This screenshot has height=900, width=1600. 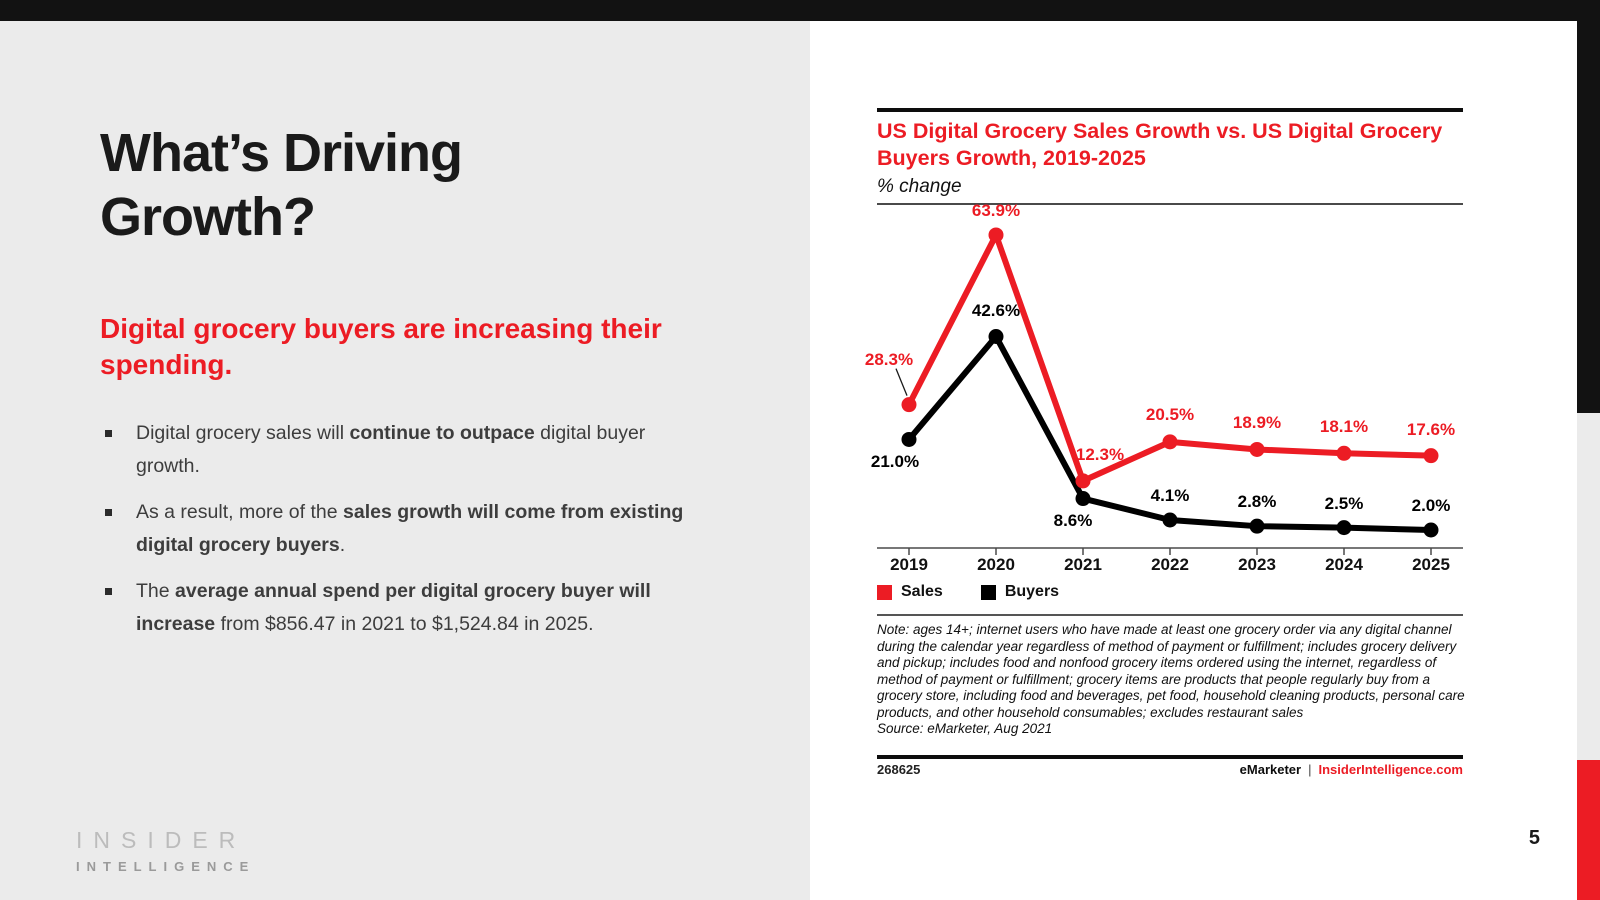 I want to click on right-strip-red, so click(x=1588, y=830).